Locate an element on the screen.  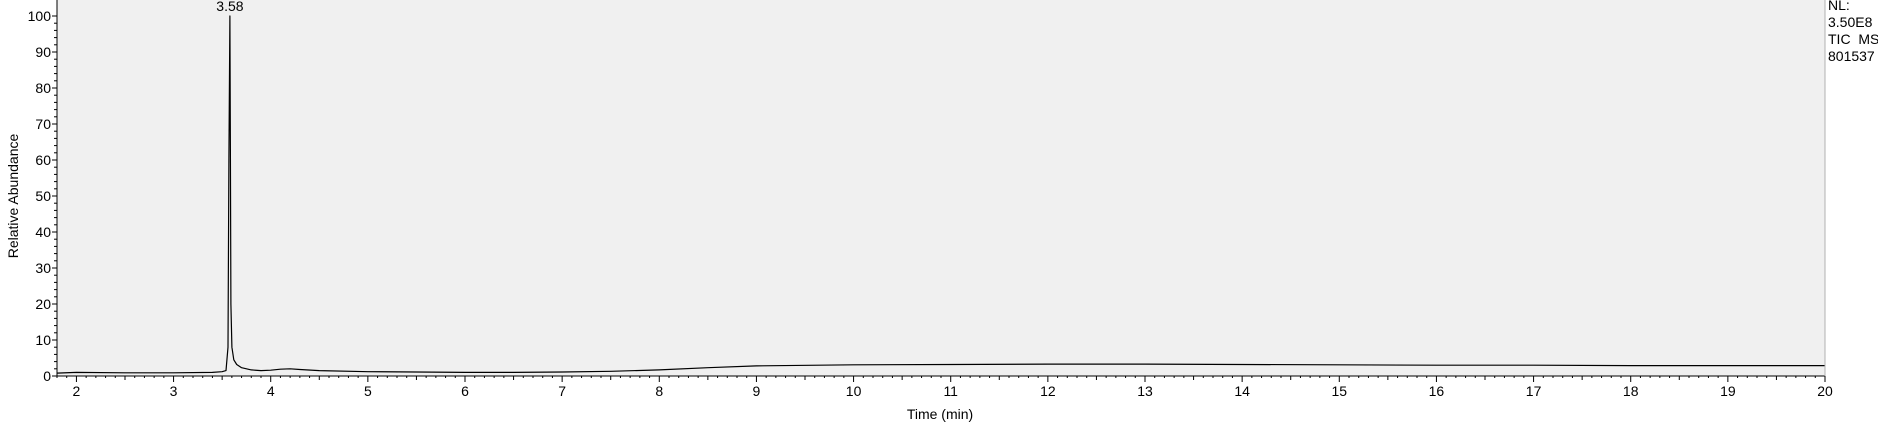
y-tick-label: 60 is located at coordinates (43, 160).